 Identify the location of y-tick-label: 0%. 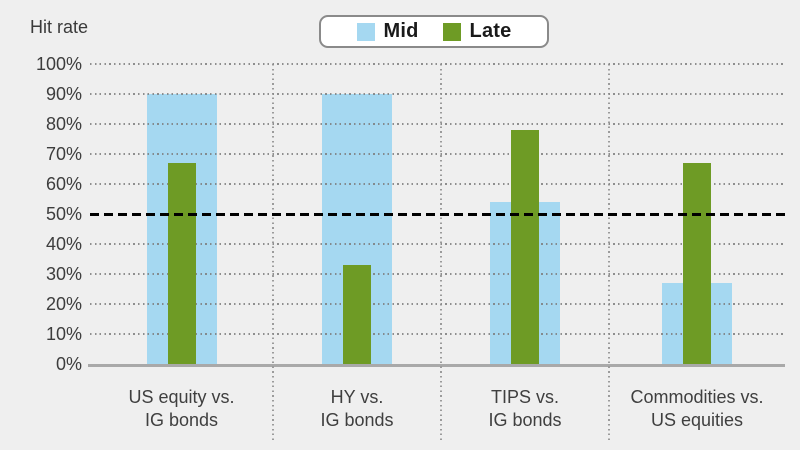
(68, 364).